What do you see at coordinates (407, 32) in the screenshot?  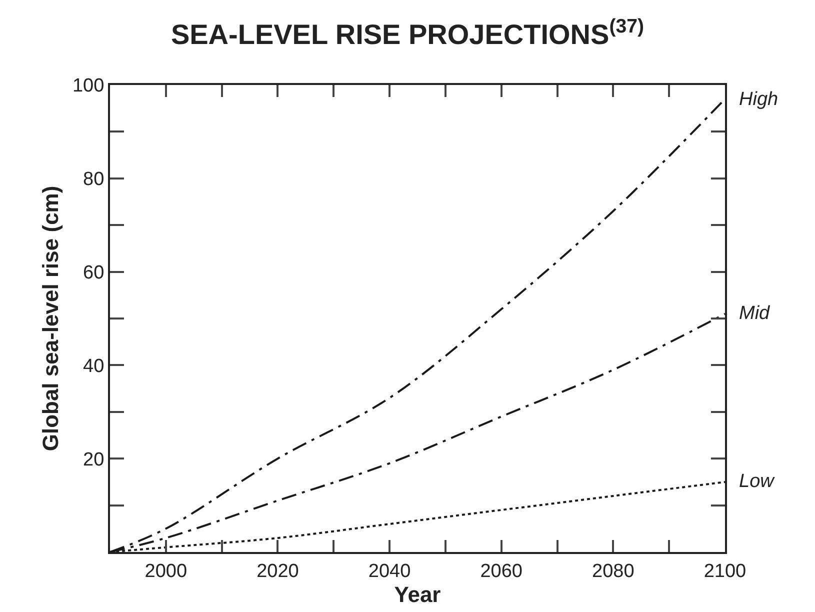 I see `chart-title: SEA-LEVEL RISE PROJECTIONS$^{(37)}$` at bounding box center [407, 32].